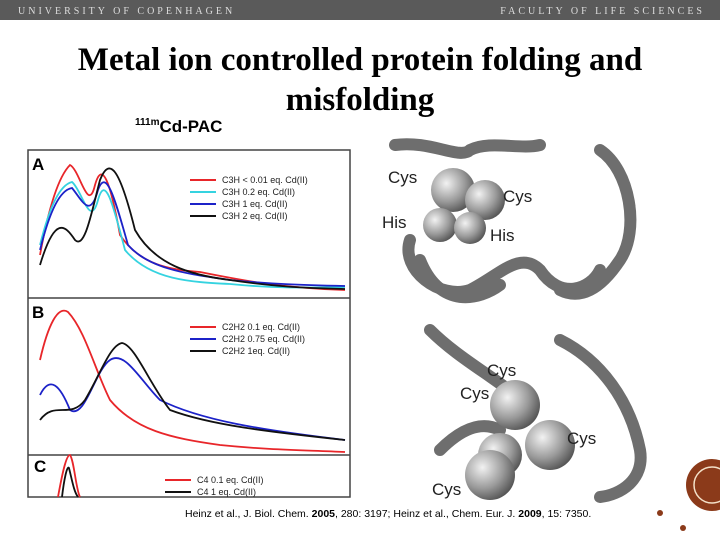 This screenshot has width=720, height=540. Describe the element at coordinates (360, 100) in the screenshot. I see `title-line: misfolding` at that location.